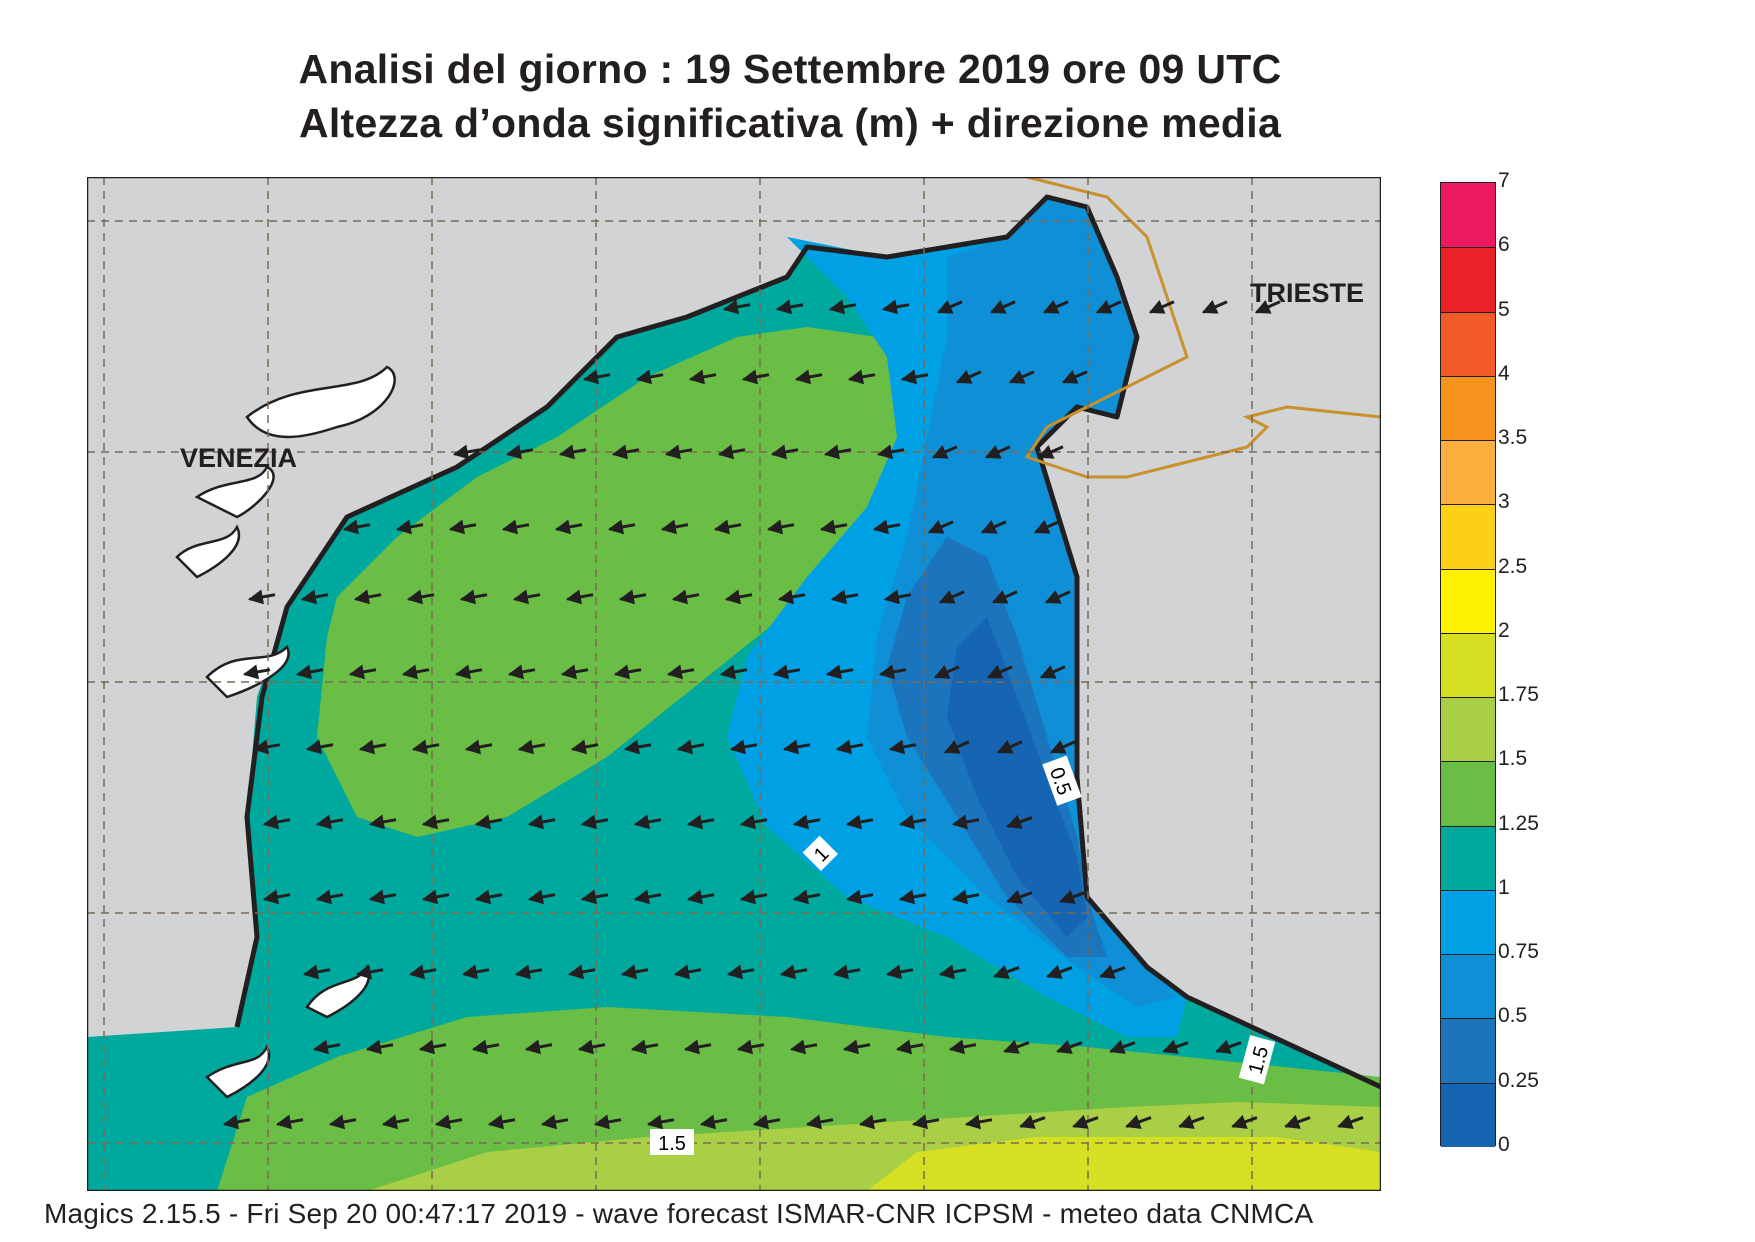 This screenshot has width=1755, height=1242. Describe the element at coordinates (1518, 695) in the screenshot. I see `colorbar-tick-label: 1.75` at that location.